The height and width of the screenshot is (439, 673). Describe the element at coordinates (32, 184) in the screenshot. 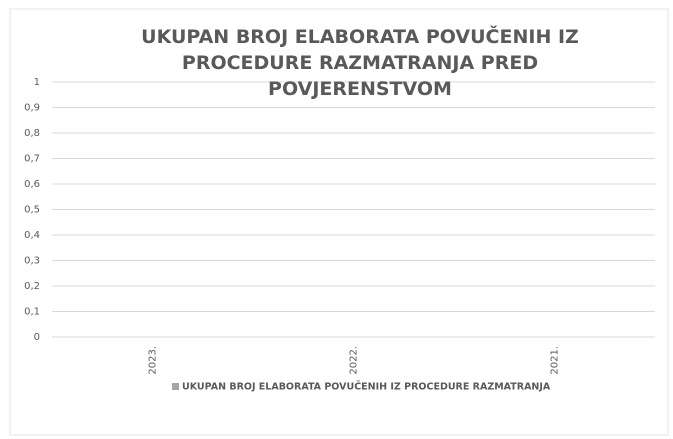

I see `y-tick-label: 0,6` at that location.